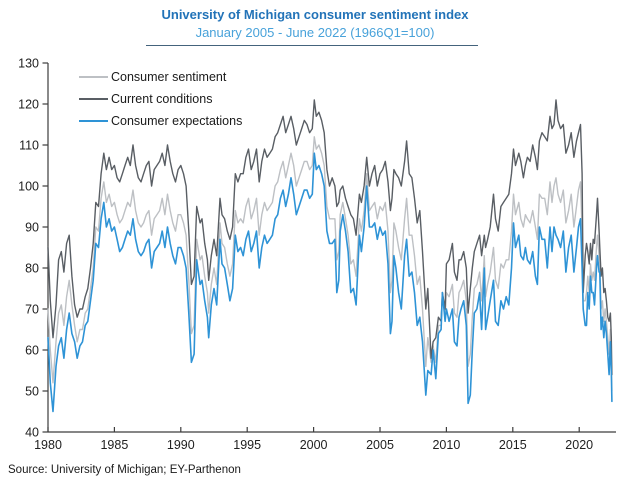 This screenshot has width=630, height=499. I want to click on y-tick-label: 80, so click(32, 269).